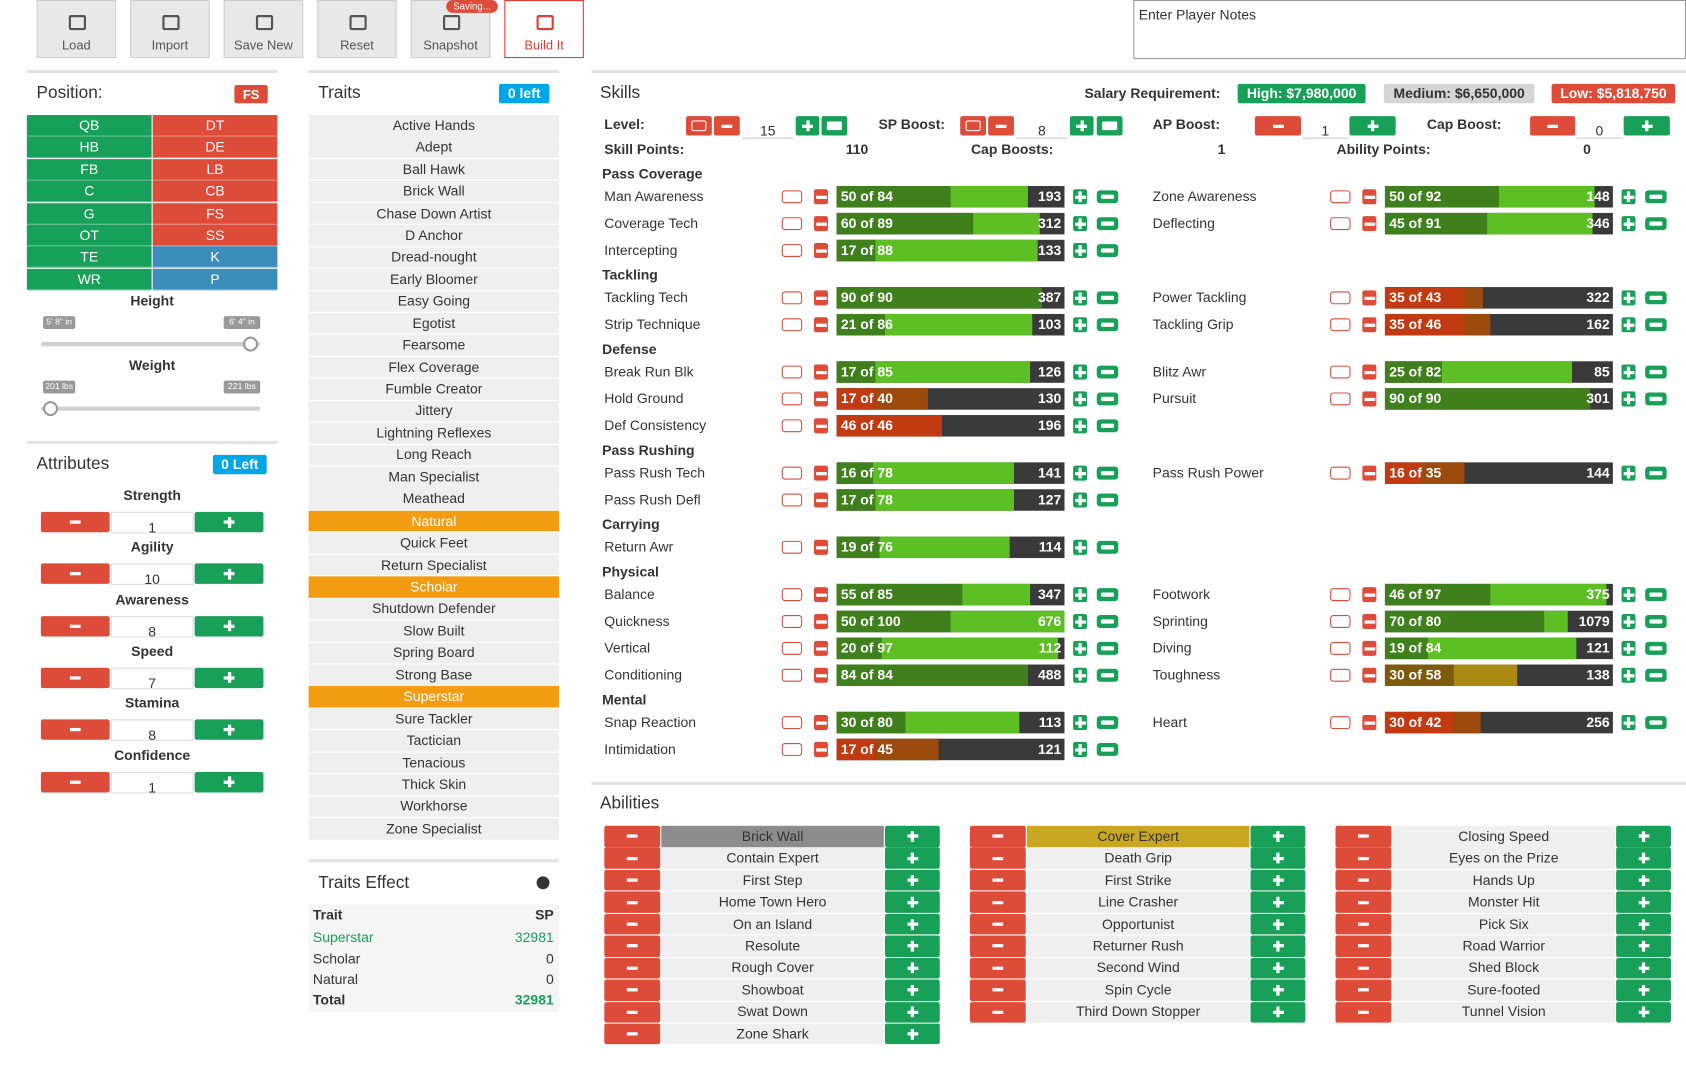  Describe the element at coordinates (434, 147) in the screenshot. I see `trait-item: Adept` at that location.